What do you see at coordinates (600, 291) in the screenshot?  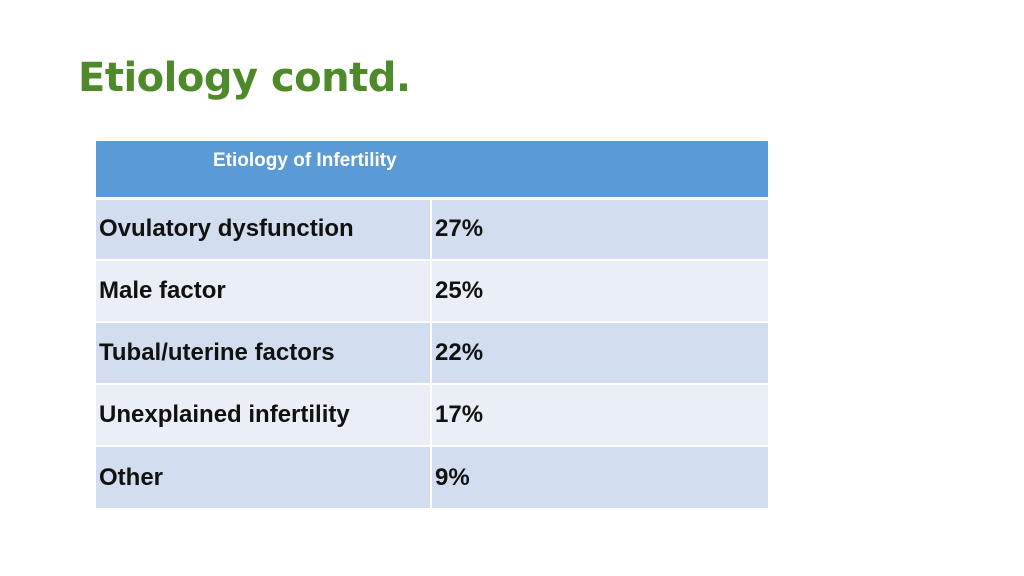 I see `percent-cell: 25%` at bounding box center [600, 291].